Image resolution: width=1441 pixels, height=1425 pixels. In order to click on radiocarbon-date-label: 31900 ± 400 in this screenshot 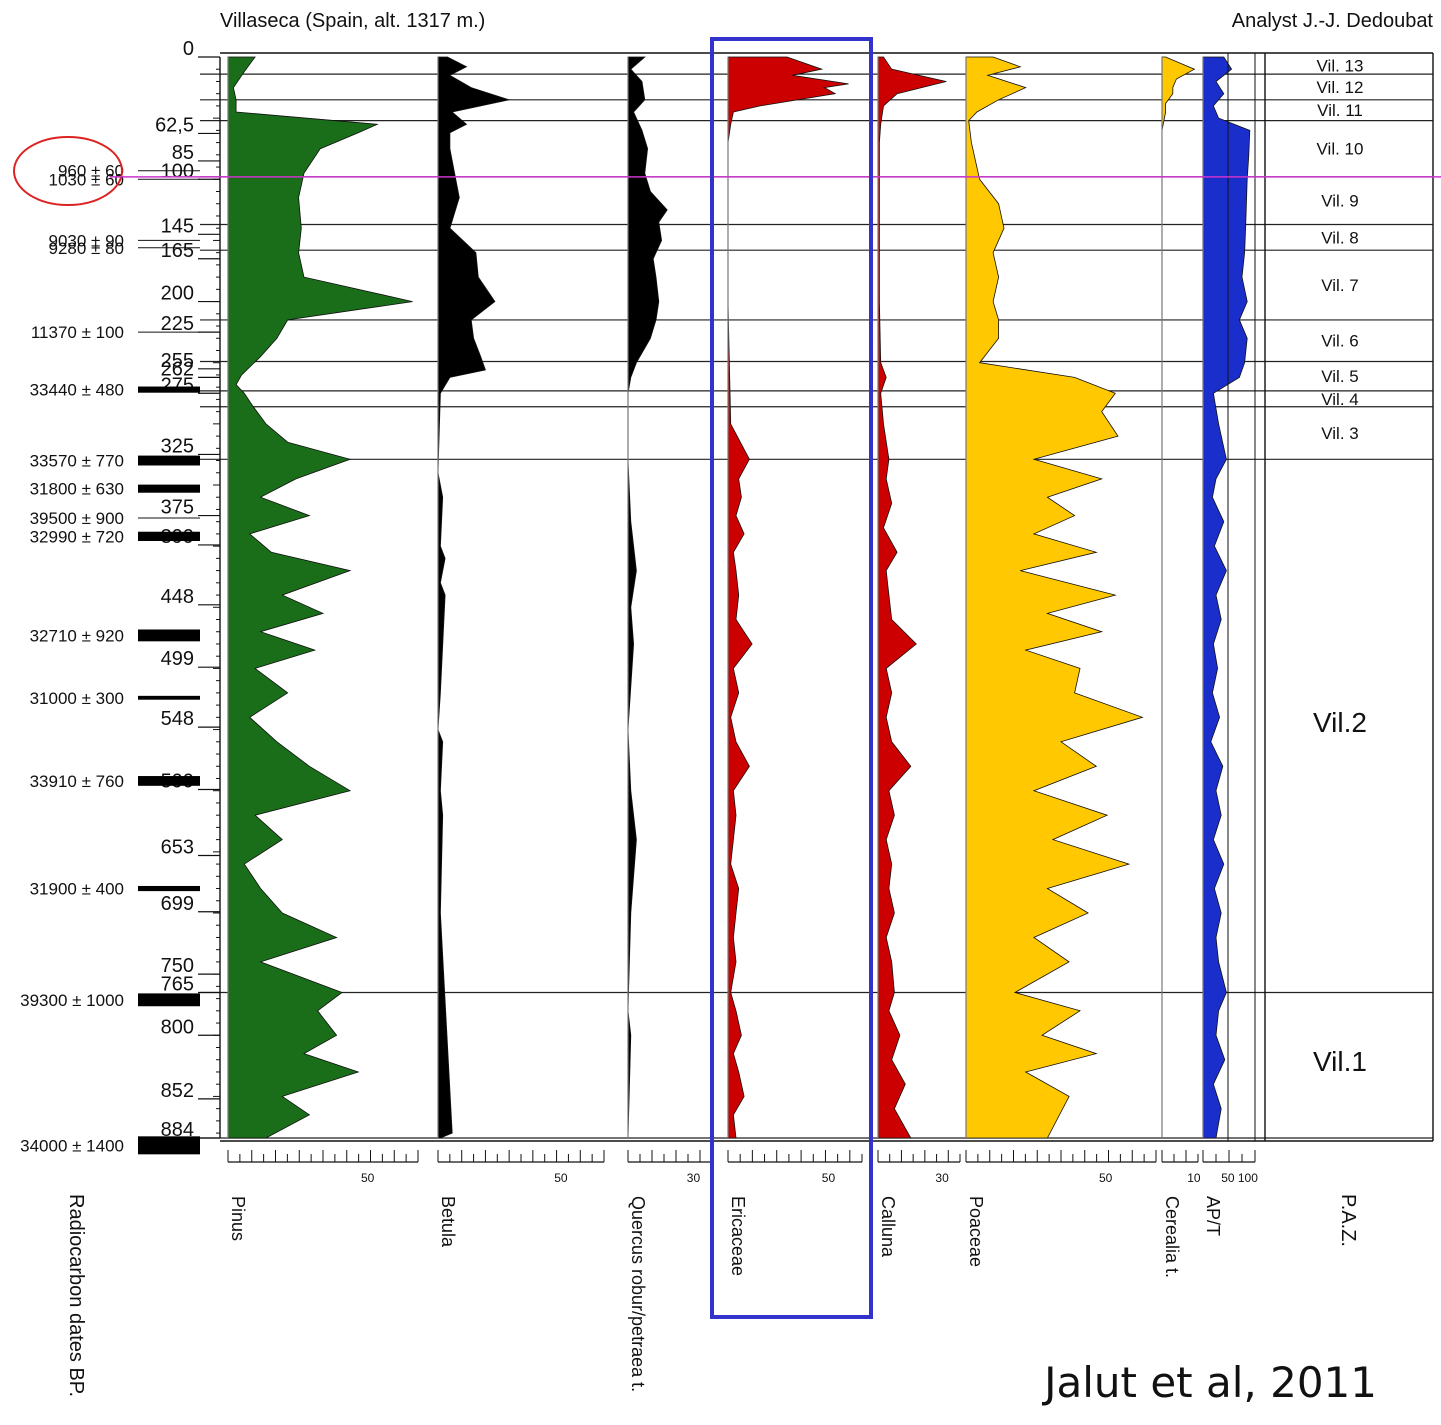, I will do `click(77, 889)`.